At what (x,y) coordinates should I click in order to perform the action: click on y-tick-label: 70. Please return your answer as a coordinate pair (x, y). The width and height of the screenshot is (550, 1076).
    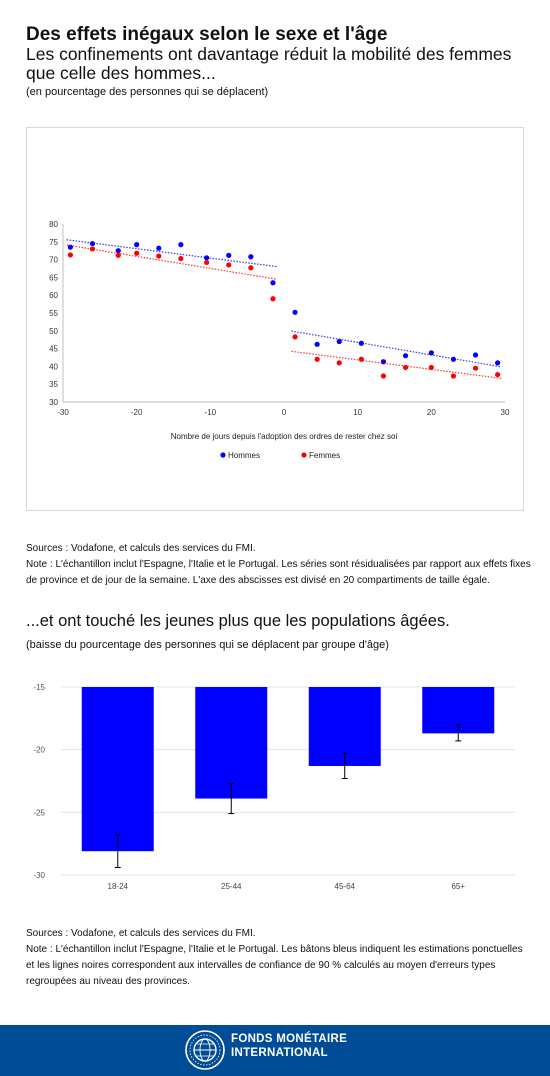
    Looking at the image, I should click on (53, 260).